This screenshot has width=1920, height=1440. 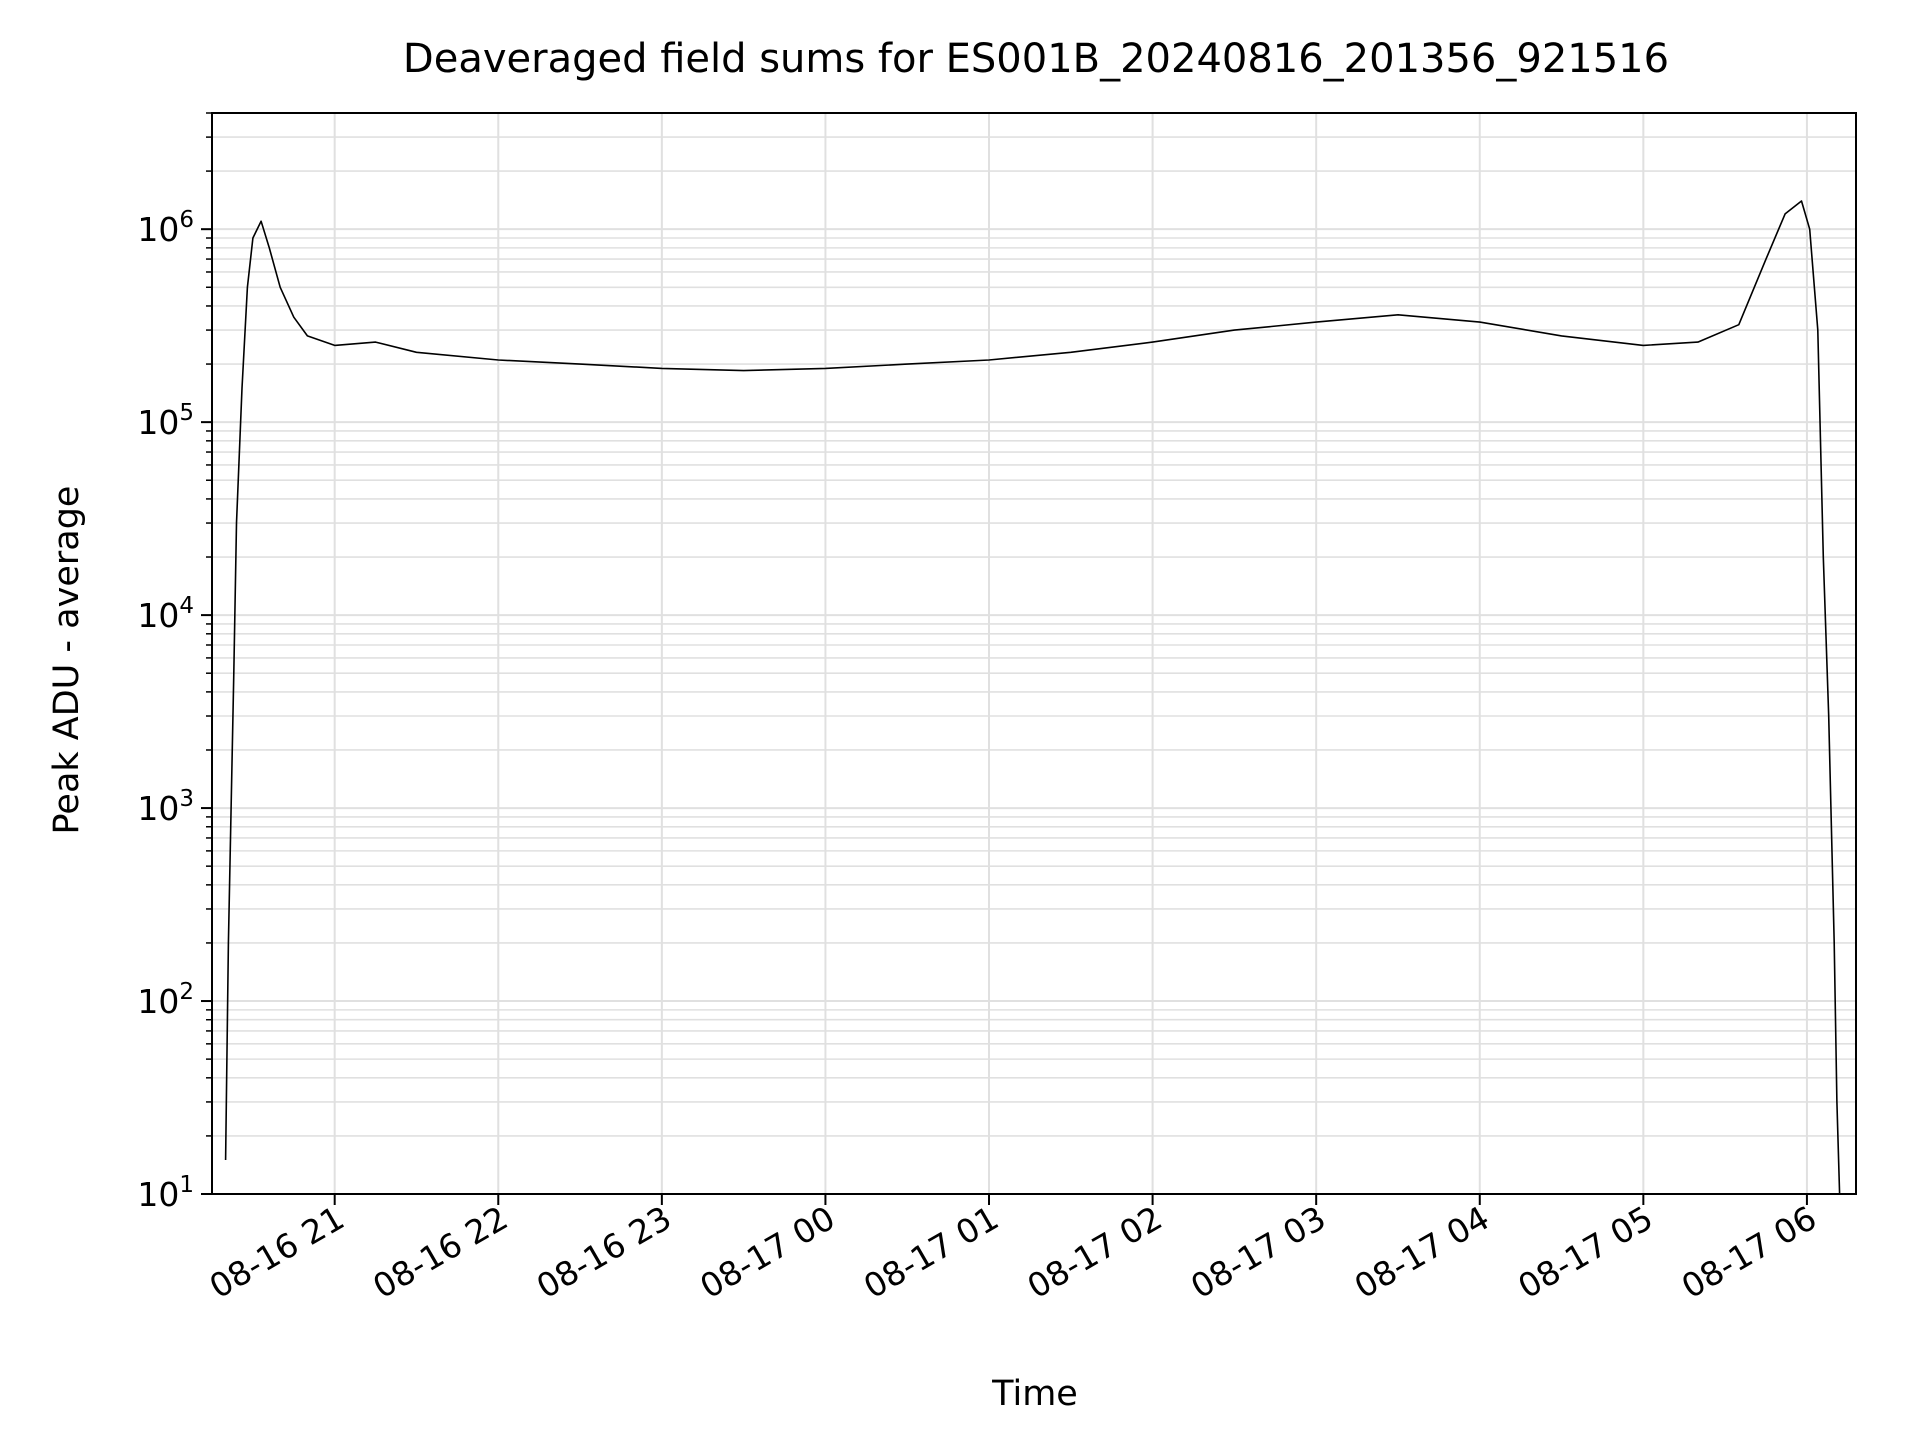 What do you see at coordinates (165, 807) in the screenshot?
I see `y-tick-label: 103` at bounding box center [165, 807].